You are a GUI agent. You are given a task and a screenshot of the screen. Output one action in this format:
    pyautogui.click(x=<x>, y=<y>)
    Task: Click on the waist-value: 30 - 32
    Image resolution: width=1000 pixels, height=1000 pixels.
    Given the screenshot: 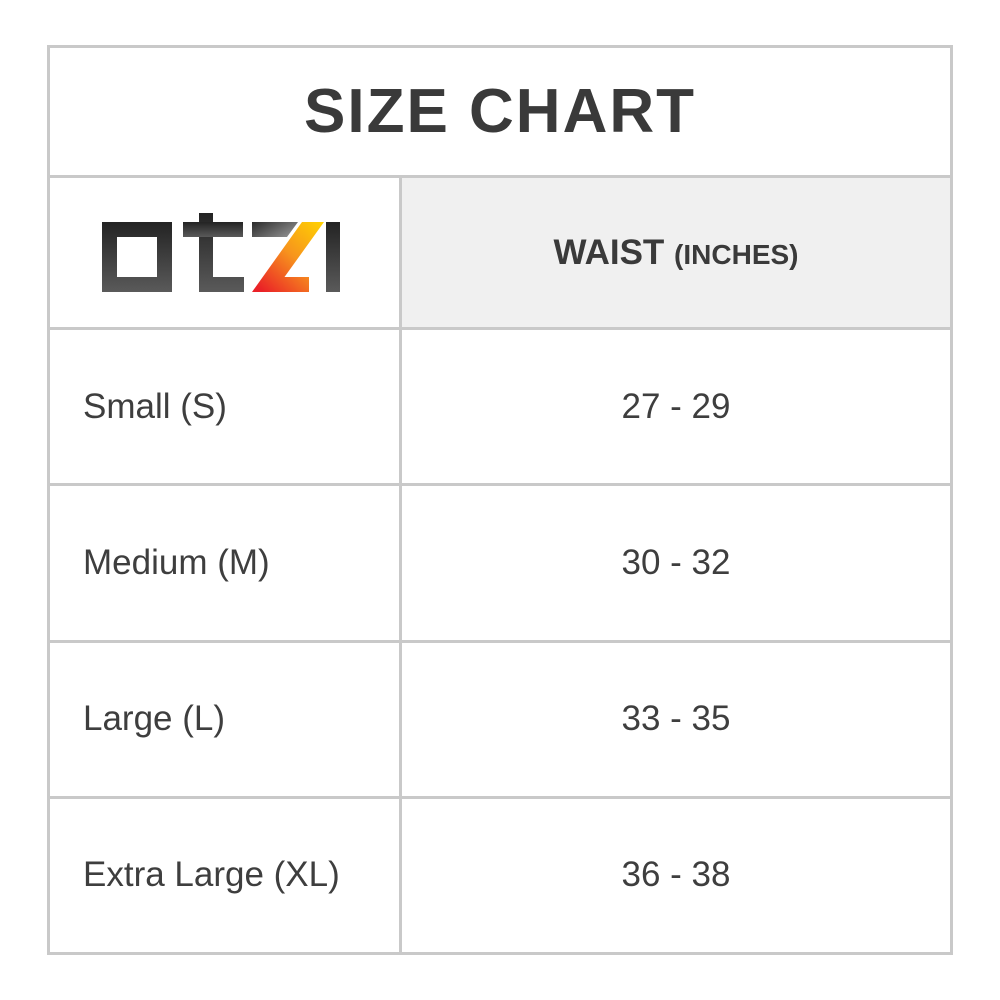 What is the action you would take?
    pyautogui.click(x=676, y=562)
    